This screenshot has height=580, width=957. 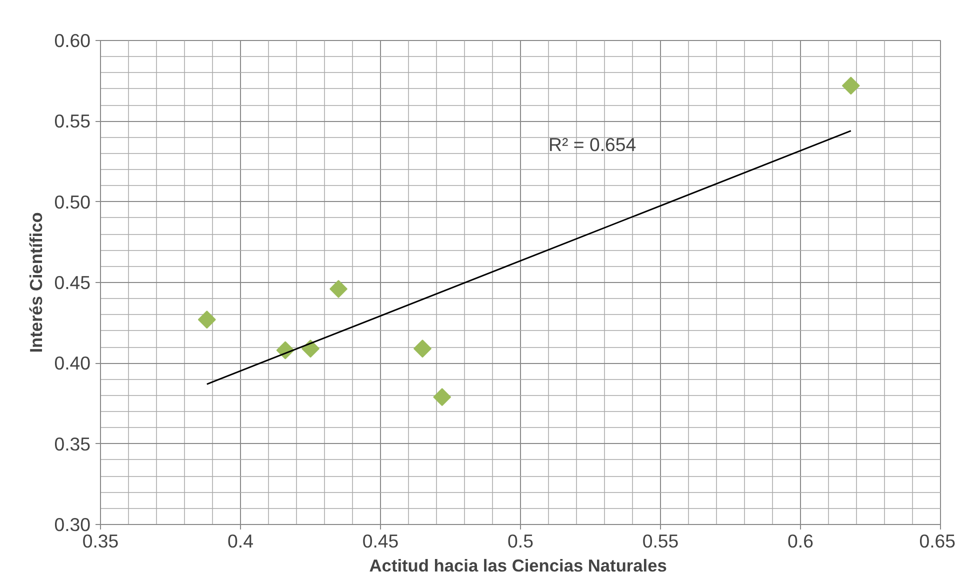 I want to click on x-tick-label: 0.55, so click(x=660, y=541).